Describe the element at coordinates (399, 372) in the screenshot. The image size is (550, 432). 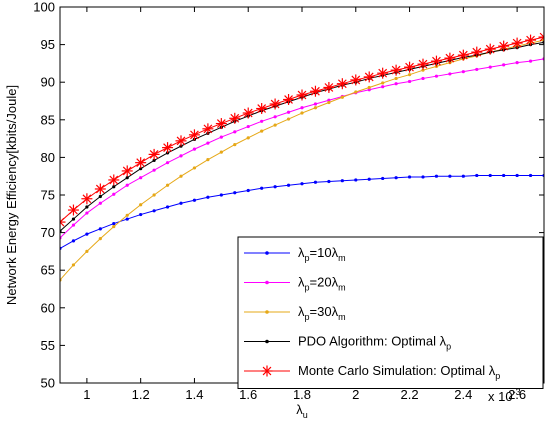
I see `legend-label: Monte Carlo Simulation: Optimal λp` at that location.